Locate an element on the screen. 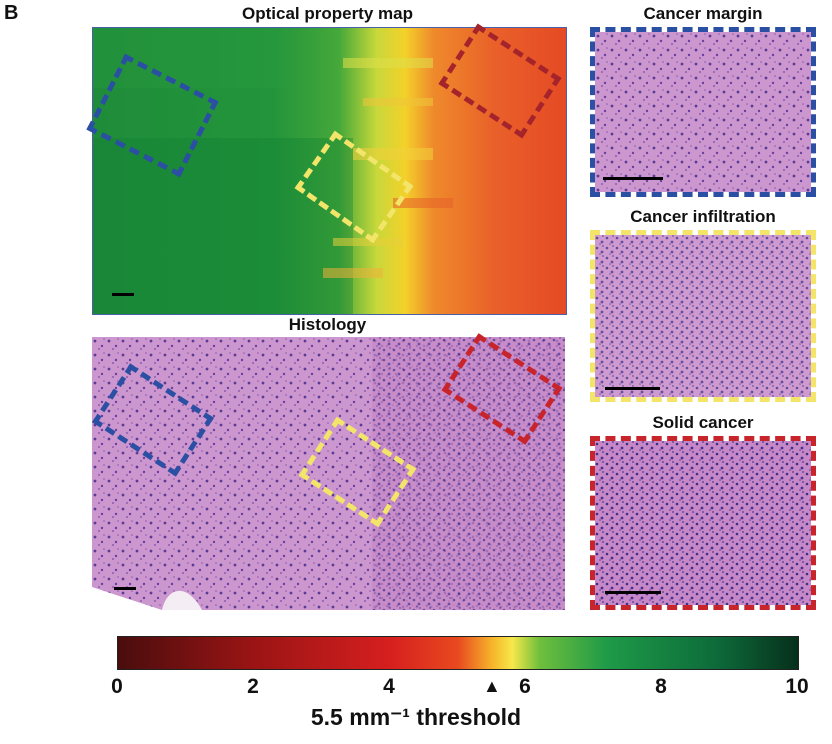 The image size is (832, 744). colorbar is located at coordinates (458, 653).